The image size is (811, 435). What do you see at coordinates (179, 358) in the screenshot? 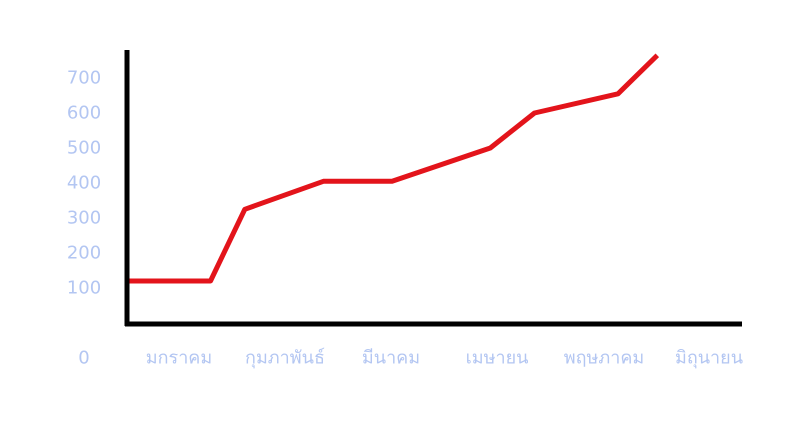
I see `x-tick-label: มกราคม` at bounding box center [179, 358].